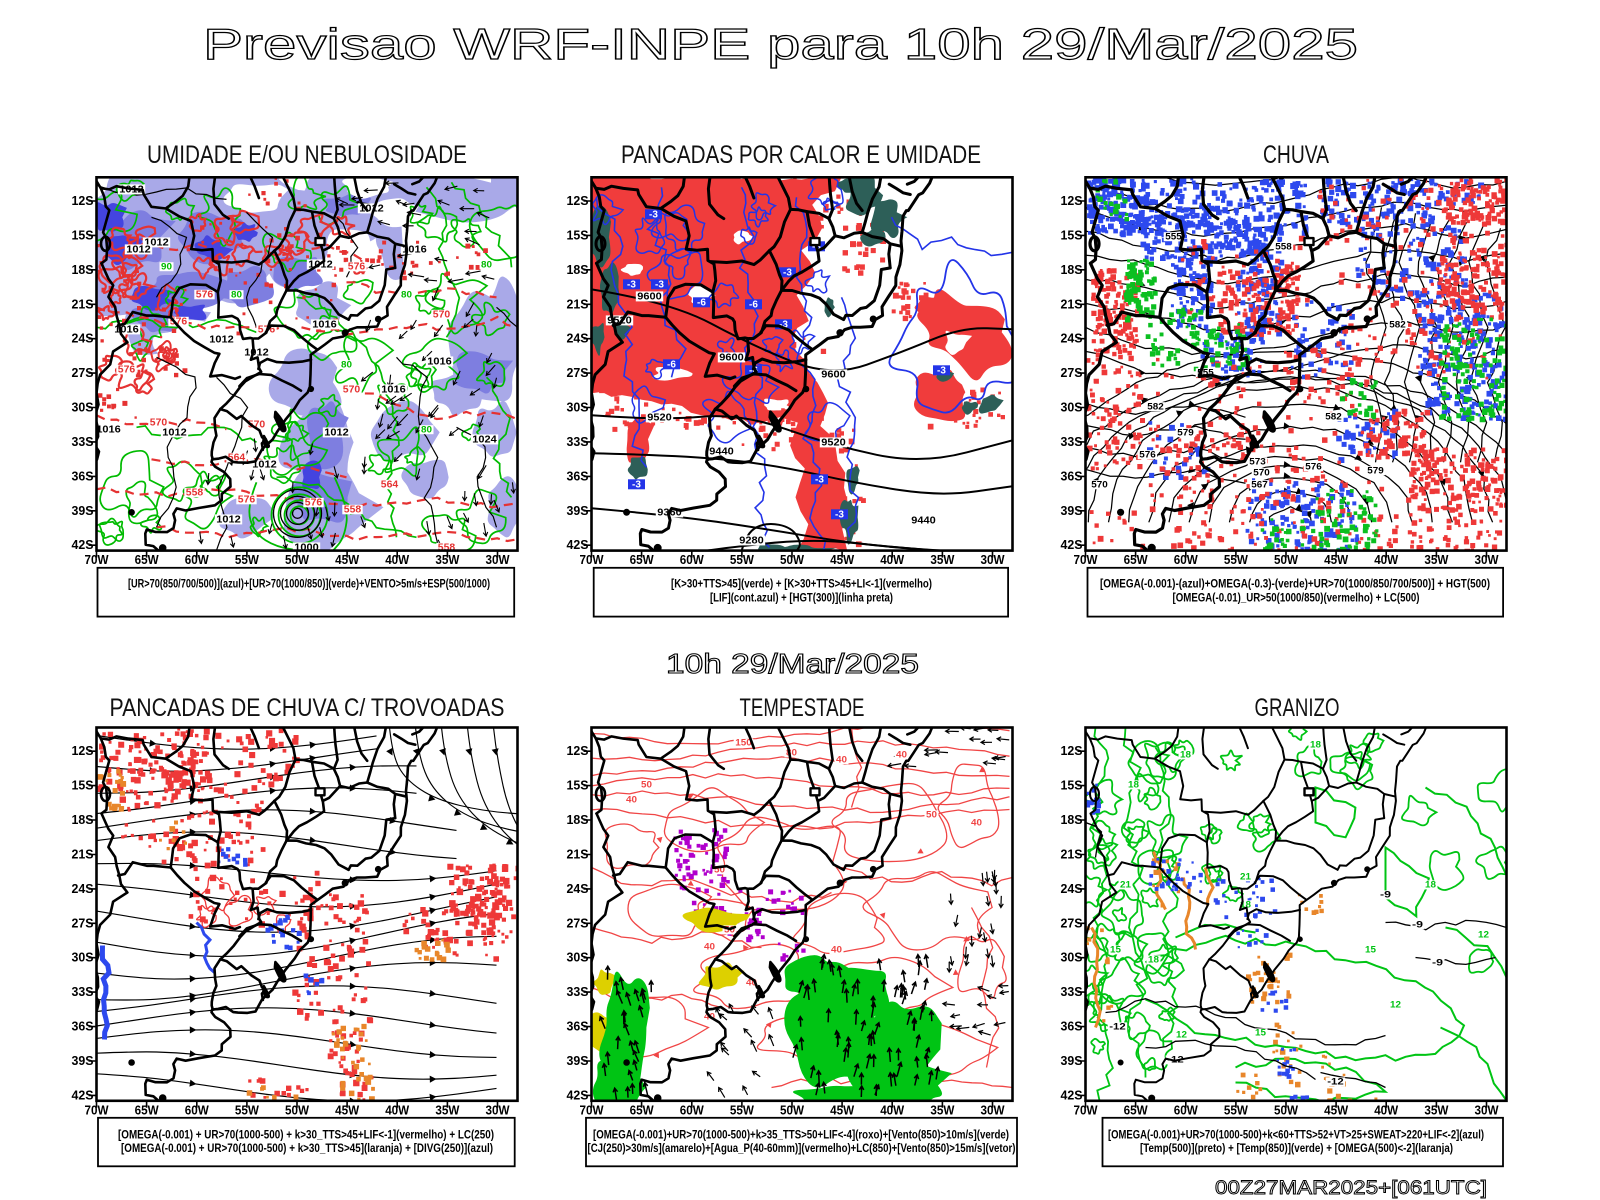  I want to click on svg-text: 12, so click(1395, 1005).